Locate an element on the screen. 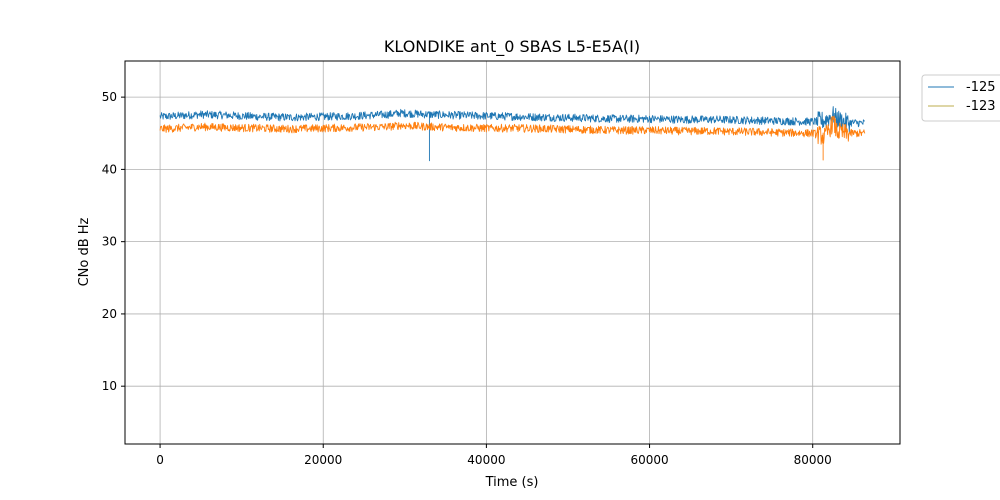  legend: -125 -123 is located at coordinates (960, 98).